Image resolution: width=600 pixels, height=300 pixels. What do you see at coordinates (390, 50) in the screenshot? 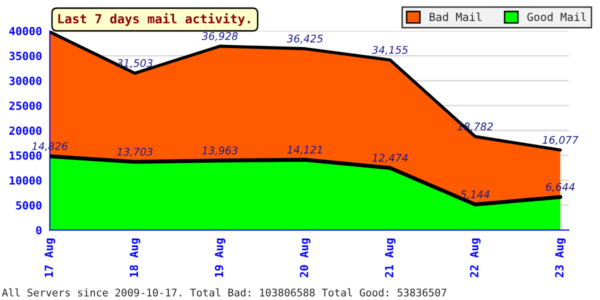
I see `data-label: 34,155` at bounding box center [390, 50].